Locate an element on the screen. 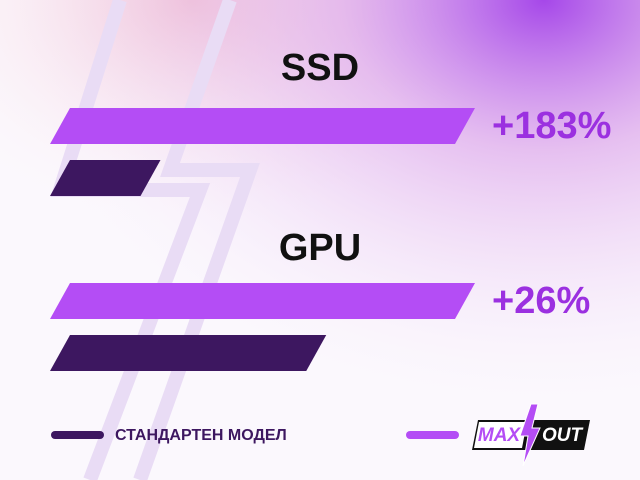 The height and width of the screenshot is (480, 640). gain-label: +26% is located at coordinates (541, 301).